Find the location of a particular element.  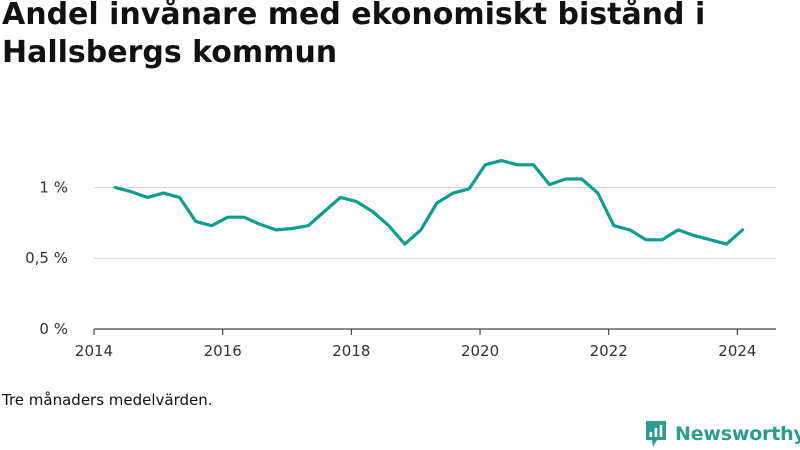

chart-note: Tre månaders medelvärden. is located at coordinates (107, 400).